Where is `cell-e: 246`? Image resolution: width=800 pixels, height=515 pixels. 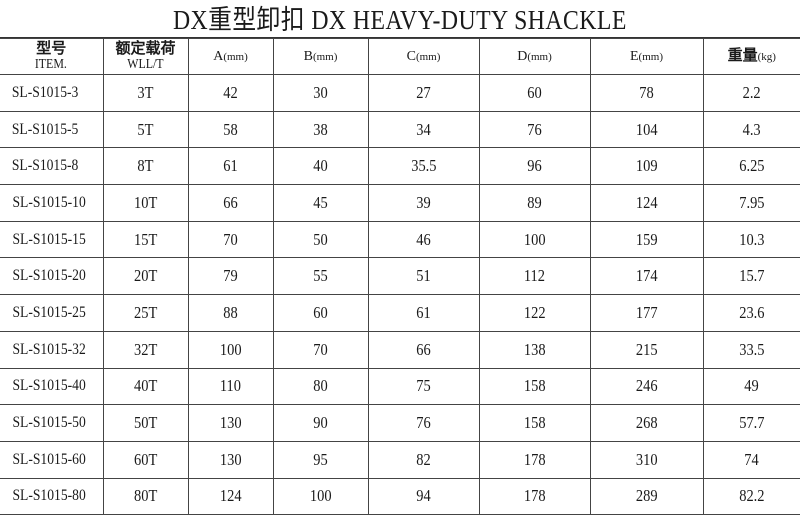
cell-e: 246 is located at coordinates (646, 386).